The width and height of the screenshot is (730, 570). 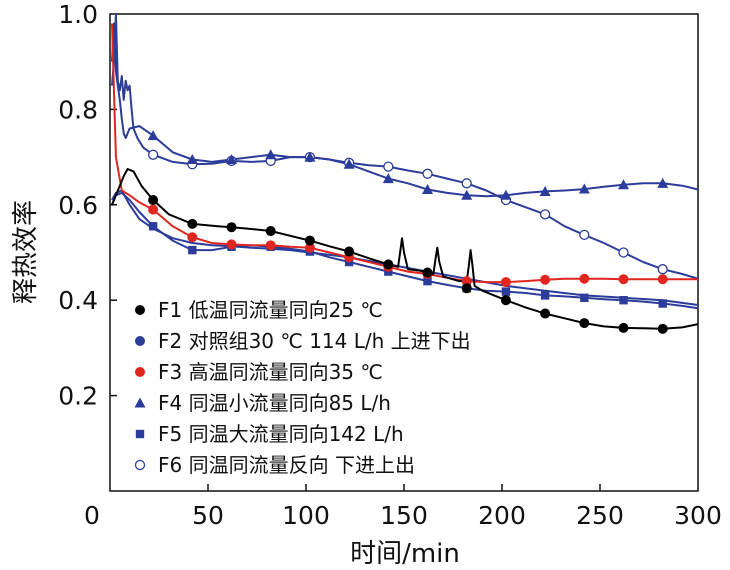 I want to click on legend-marker-f5, so click(x=140, y=434).